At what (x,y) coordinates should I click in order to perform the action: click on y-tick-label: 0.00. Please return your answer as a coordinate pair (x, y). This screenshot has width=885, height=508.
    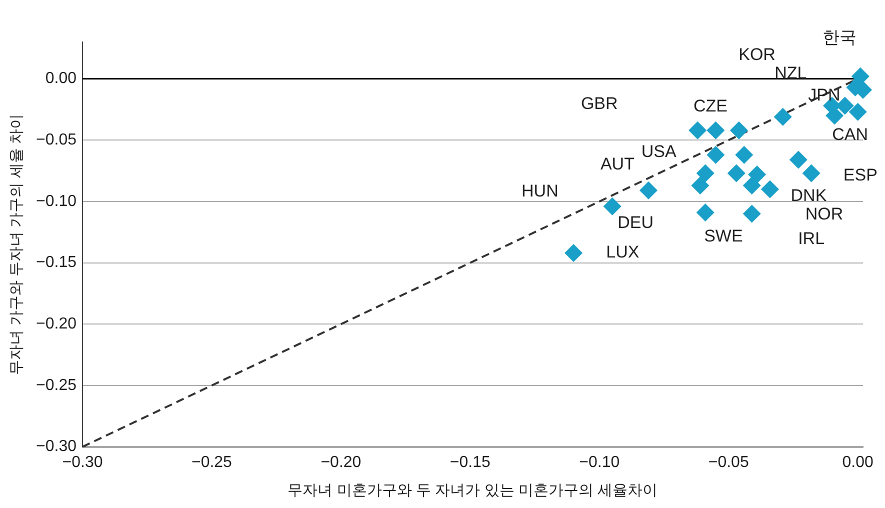
    Looking at the image, I should click on (61, 79).